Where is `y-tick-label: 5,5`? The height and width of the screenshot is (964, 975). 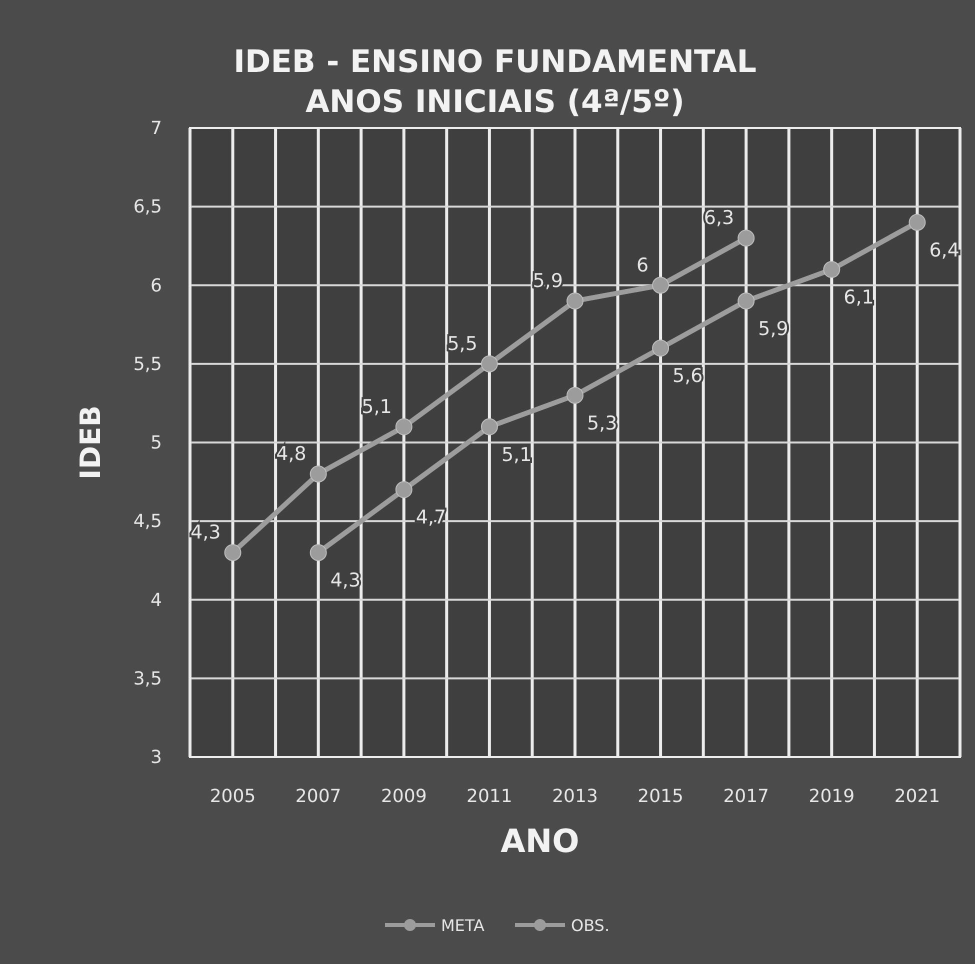 y-tick-label: 5,5 is located at coordinates (147, 364).